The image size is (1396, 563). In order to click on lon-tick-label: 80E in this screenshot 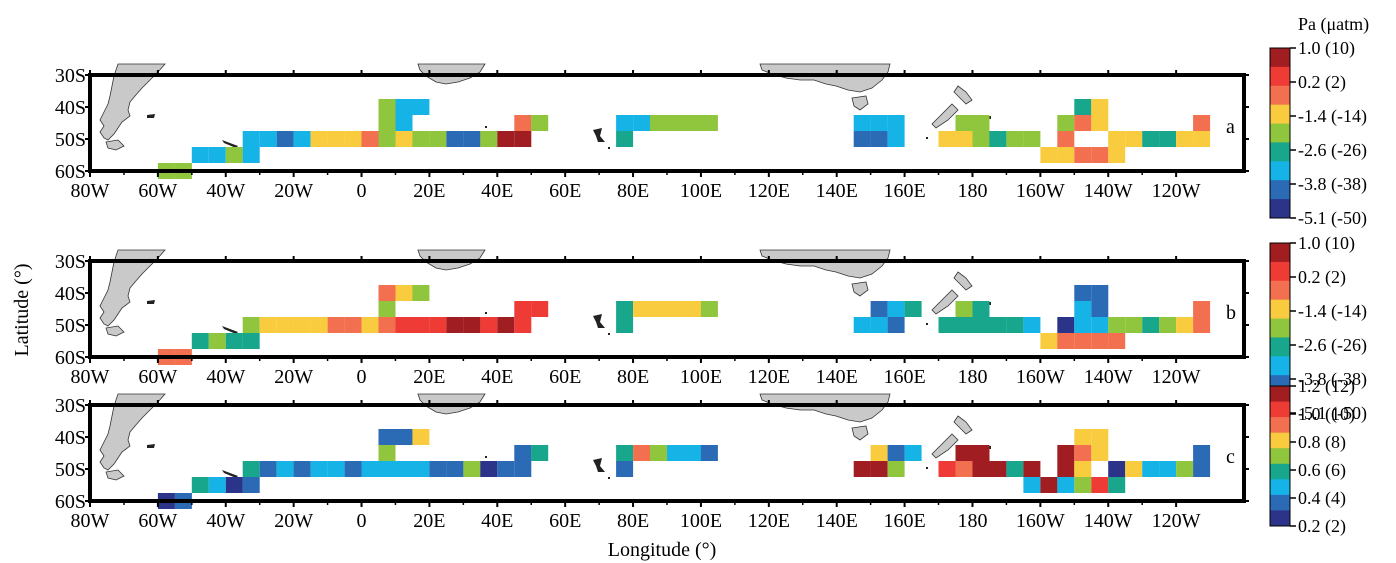, I will do `click(633, 377)`.